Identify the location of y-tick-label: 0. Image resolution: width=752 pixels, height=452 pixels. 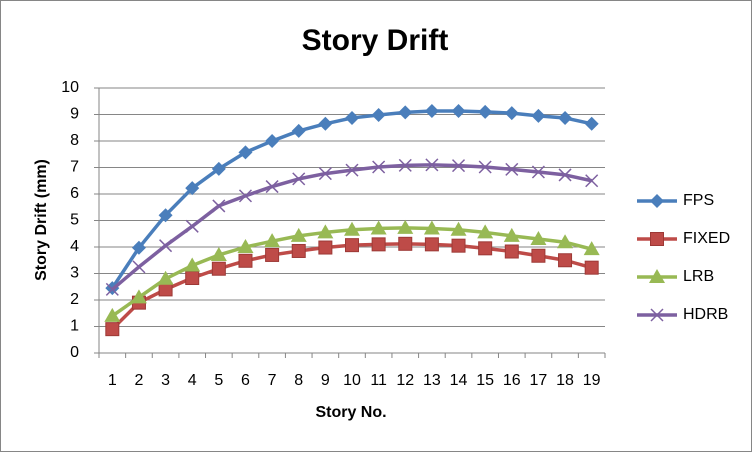
(74, 352).